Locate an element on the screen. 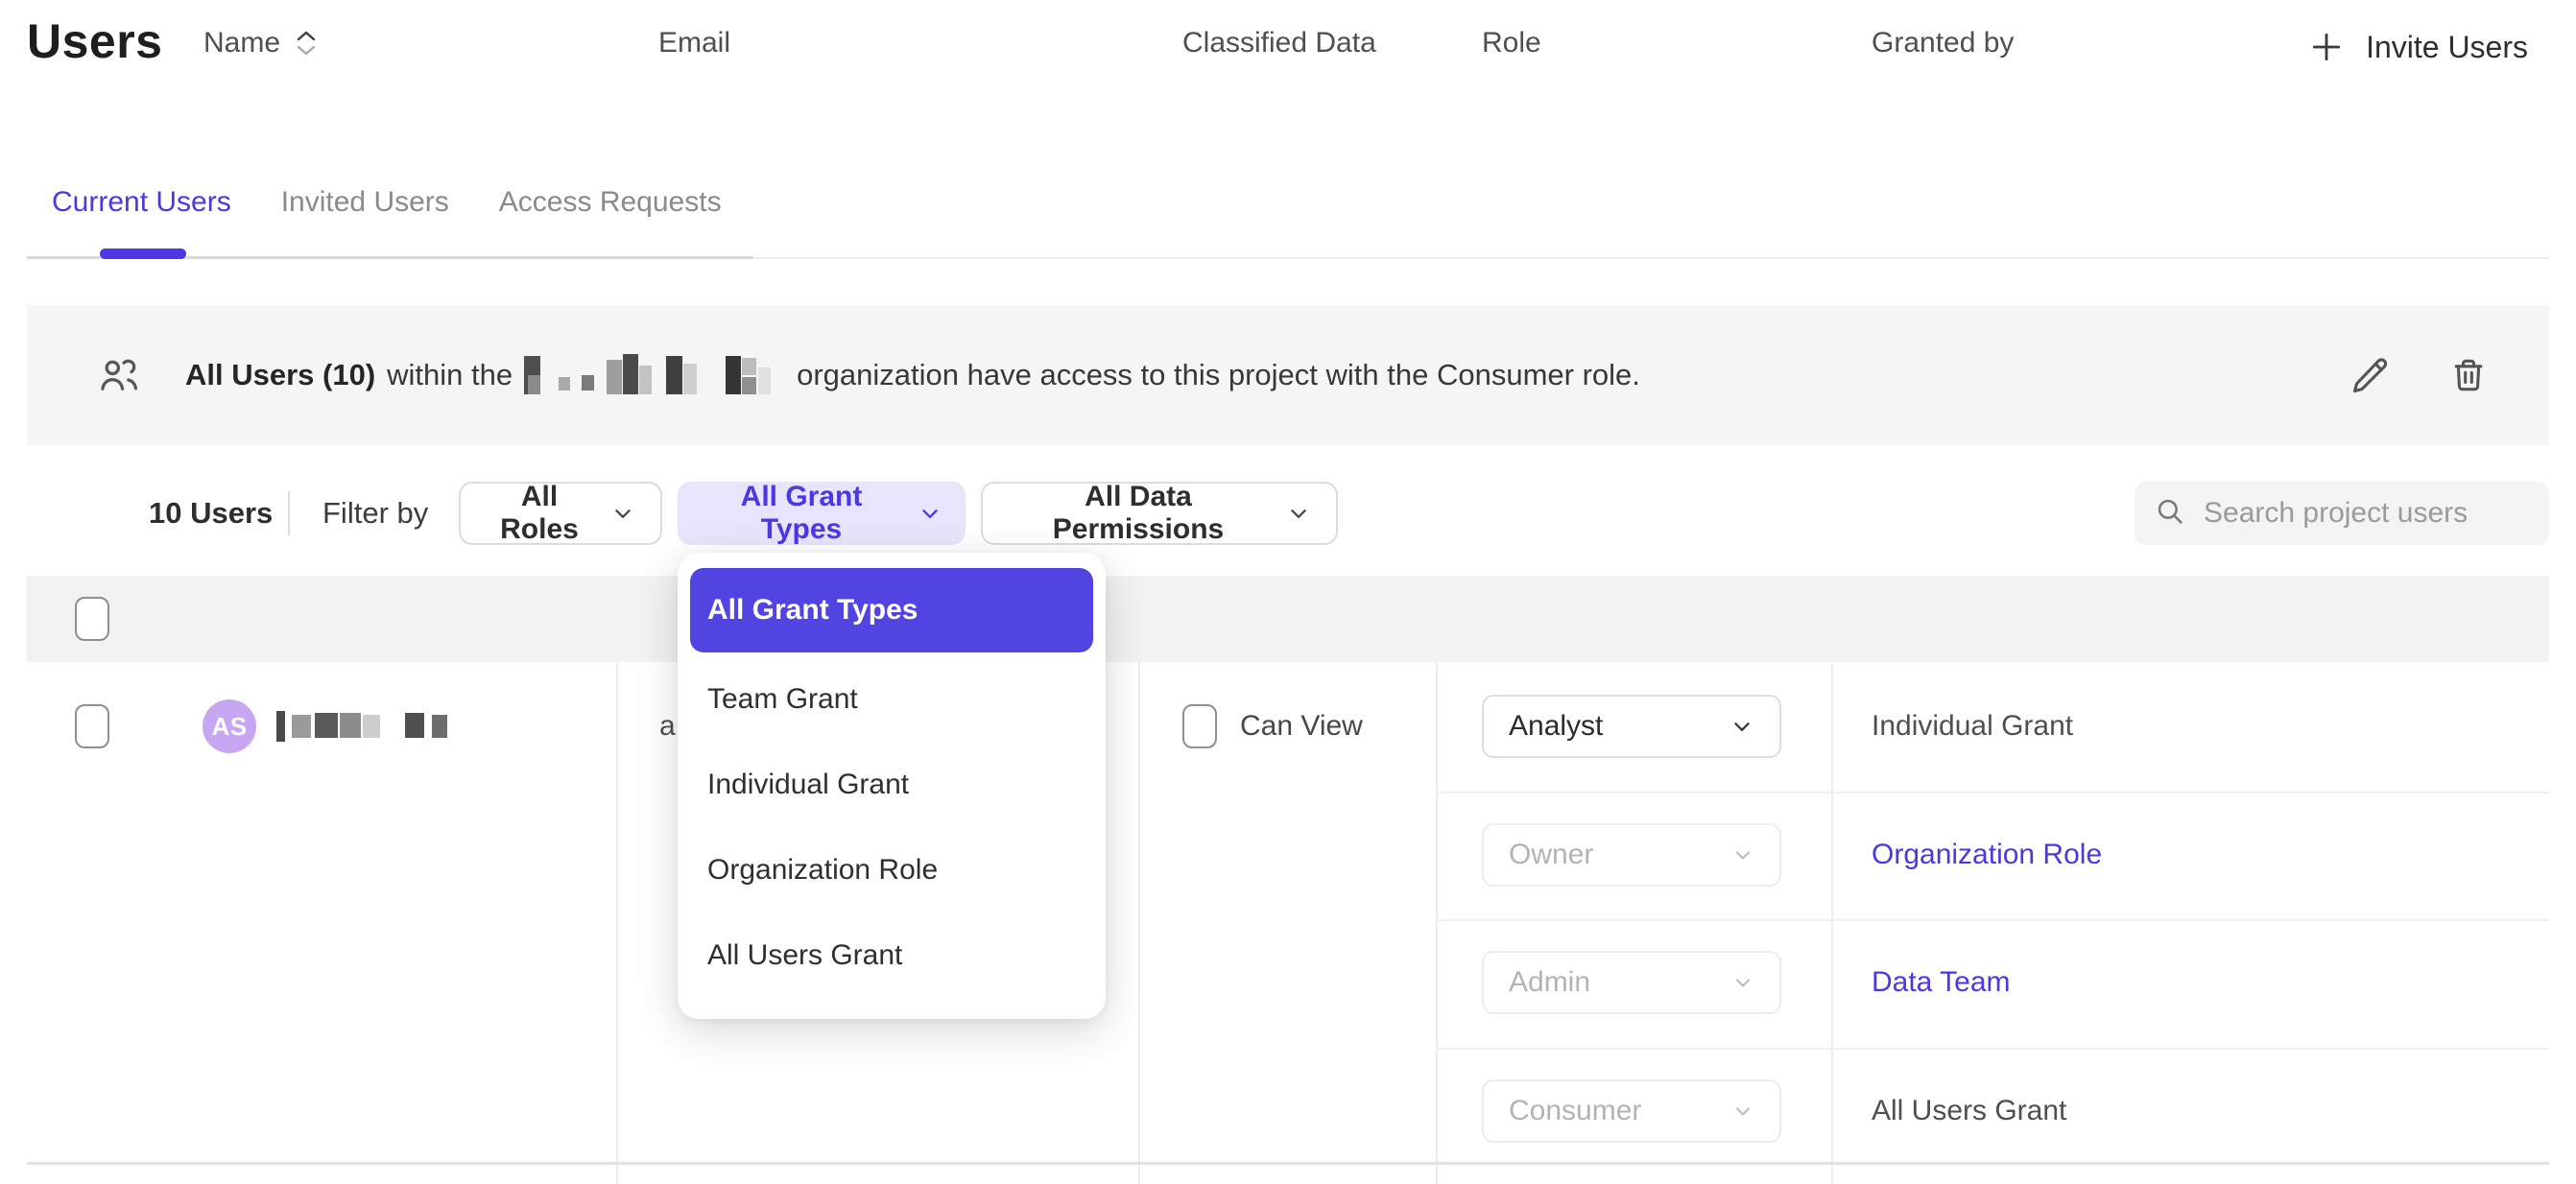  row-checkbox is located at coordinates (92, 726).